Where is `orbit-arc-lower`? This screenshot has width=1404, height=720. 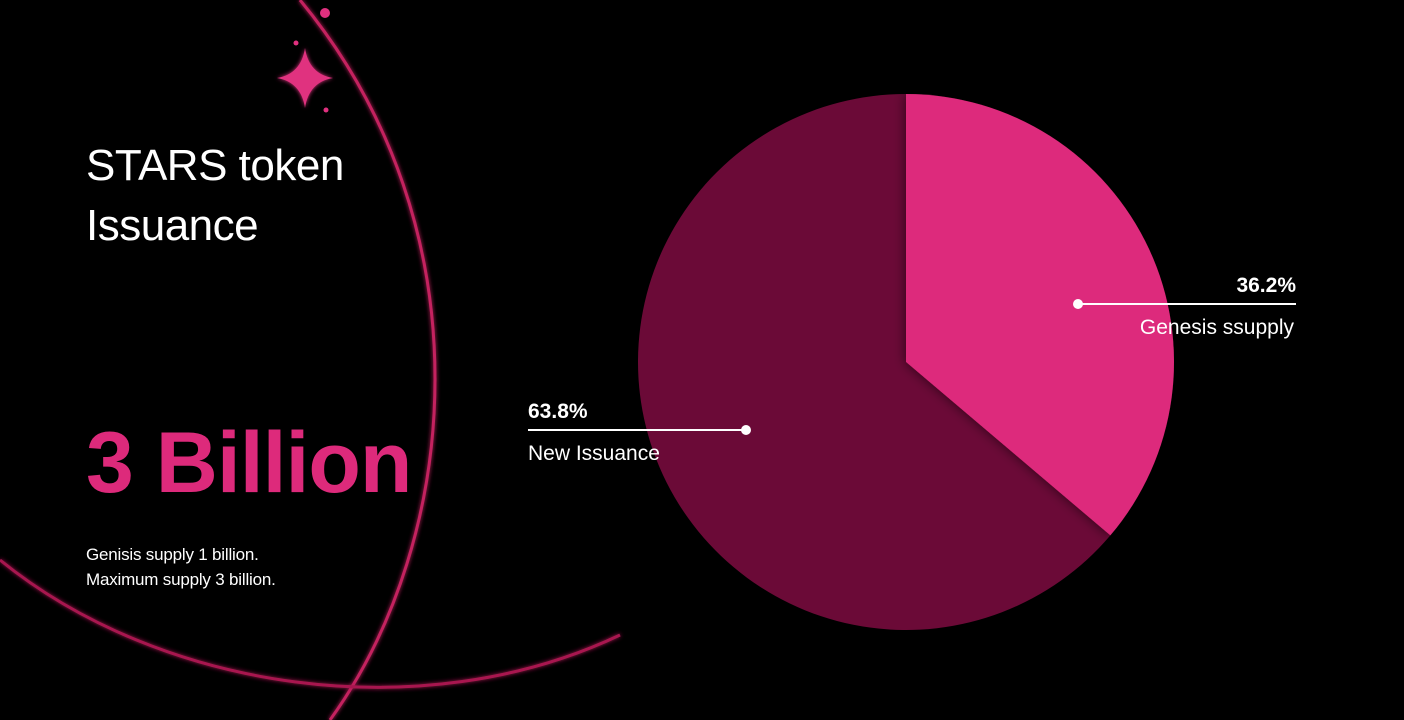
orbit-arc-lower is located at coordinates (310, 623).